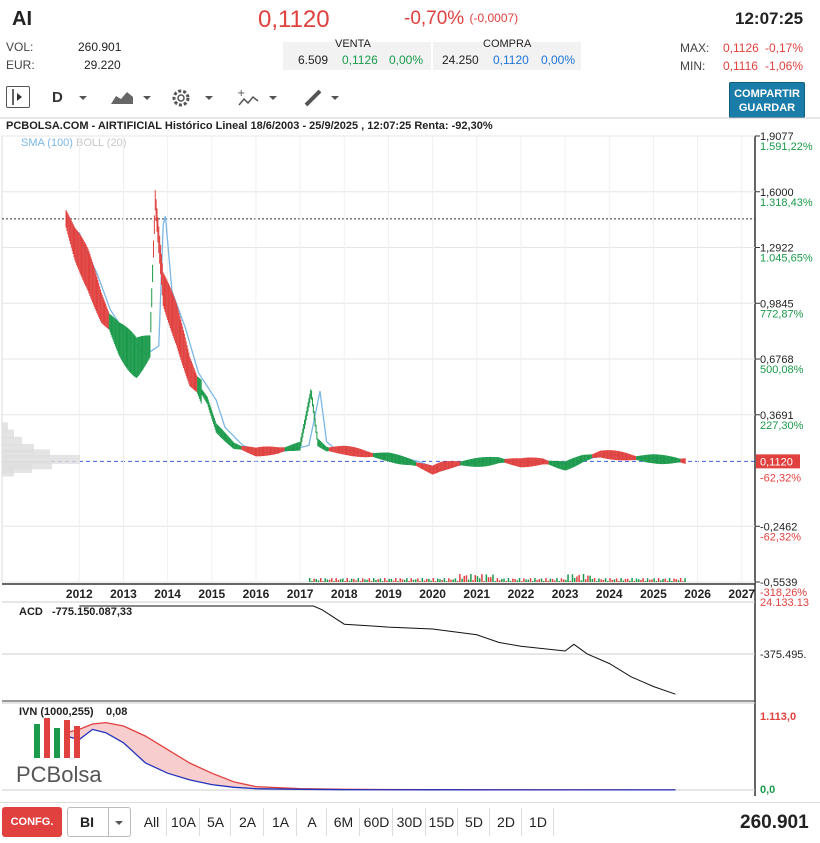  Describe the element at coordinates (774, 822) in the screenshot. I see `footer-volume: 260.901` at that location.